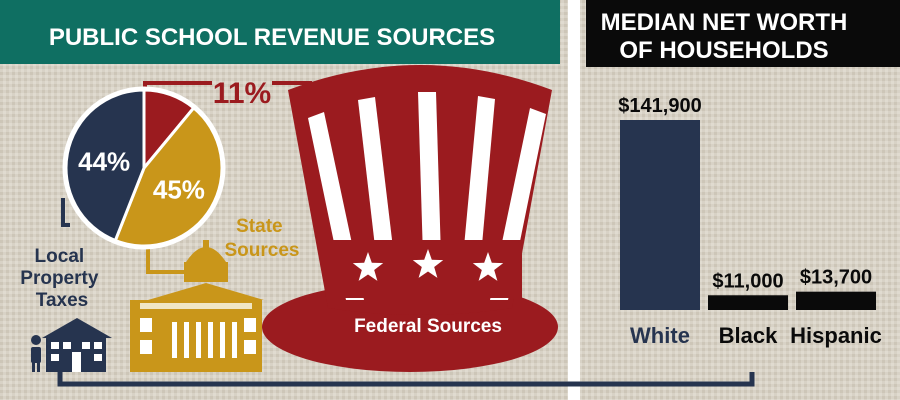 The width and height of the screenshot is (900, 400). What do you see at coordinates (723, 50) in the screenshot?
I see `right-panel-title-line2: OF HOUSEHOLDS` at bounding box center [723, 50].